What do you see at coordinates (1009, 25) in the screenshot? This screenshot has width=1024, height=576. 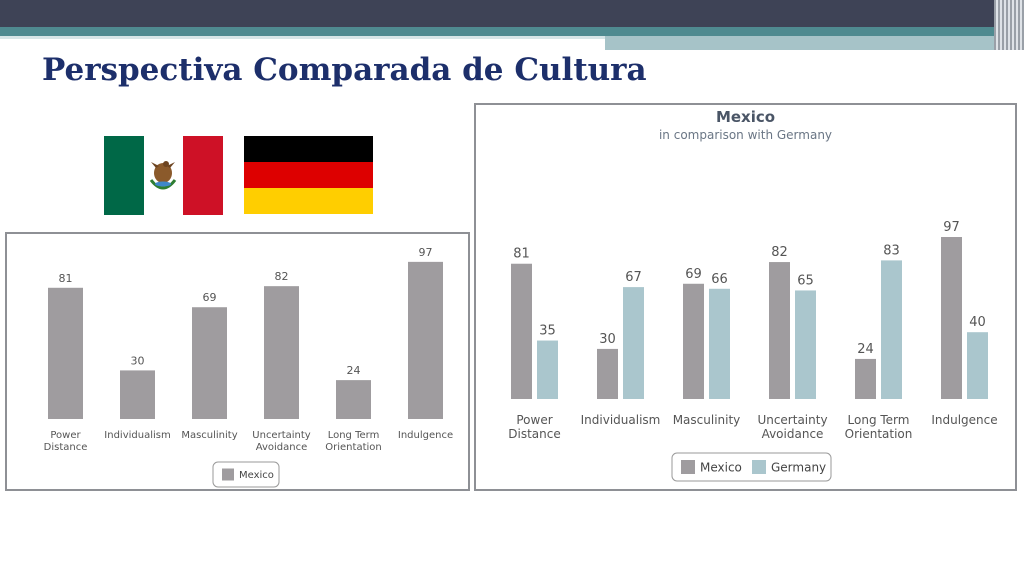 I see `header-decoration` at bounding box center [1009, 25].